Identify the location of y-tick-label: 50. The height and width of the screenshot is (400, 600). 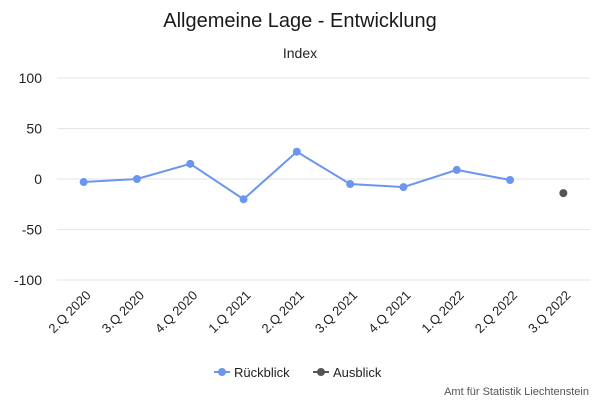
(34, 129).